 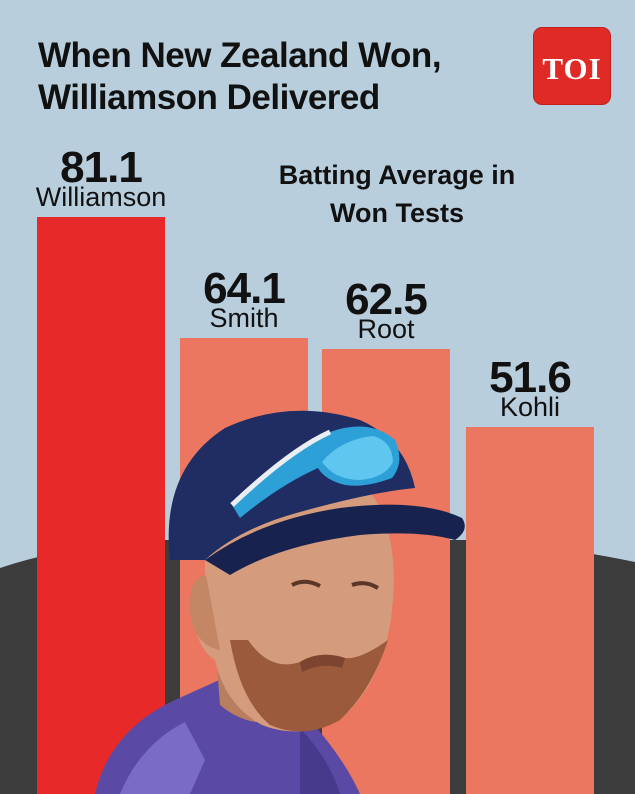 What do you see at coordinates (101, 197) in the screenshot?
I see `bar-category-label: Williamson` at bounding box center [101, 197].